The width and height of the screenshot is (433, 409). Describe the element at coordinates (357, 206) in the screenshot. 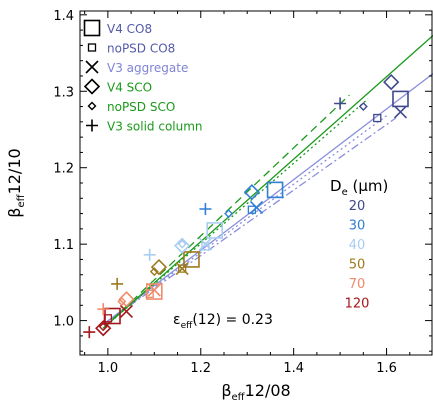

I see `size-legend-entry: 20` at that location.